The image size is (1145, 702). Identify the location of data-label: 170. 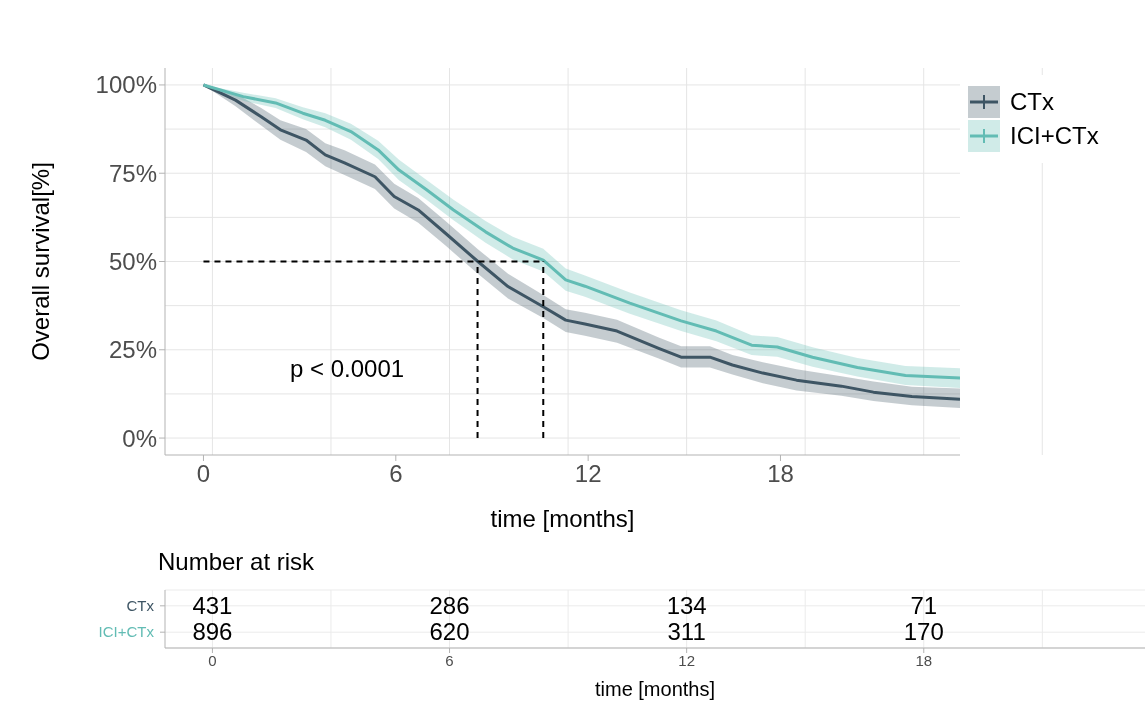
(923, 632).